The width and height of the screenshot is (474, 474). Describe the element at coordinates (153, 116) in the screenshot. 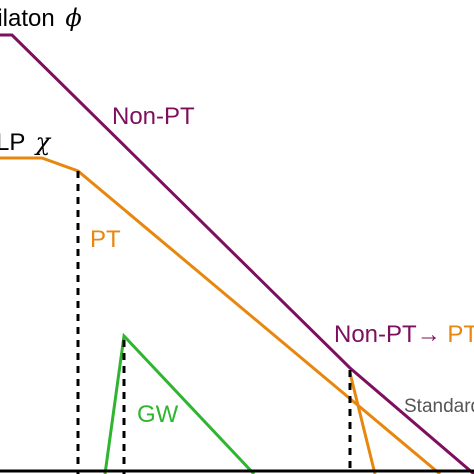

I see `non-pt-label: Non-PT` at that location.